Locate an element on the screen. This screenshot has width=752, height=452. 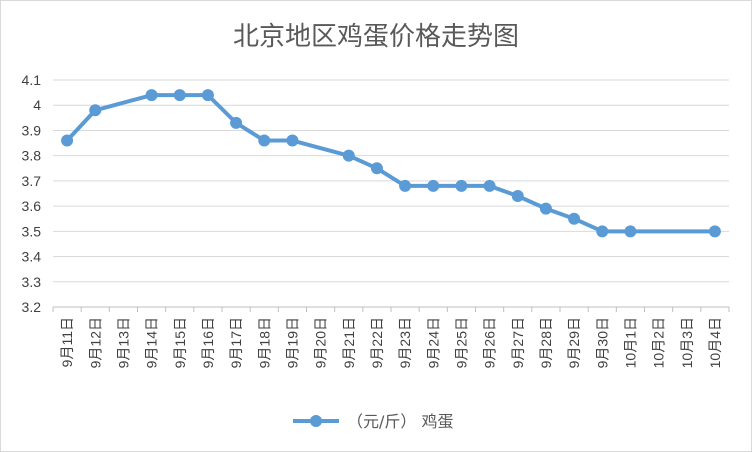
x-tick-label: 10月4日 is located at coordinates (715, 342).